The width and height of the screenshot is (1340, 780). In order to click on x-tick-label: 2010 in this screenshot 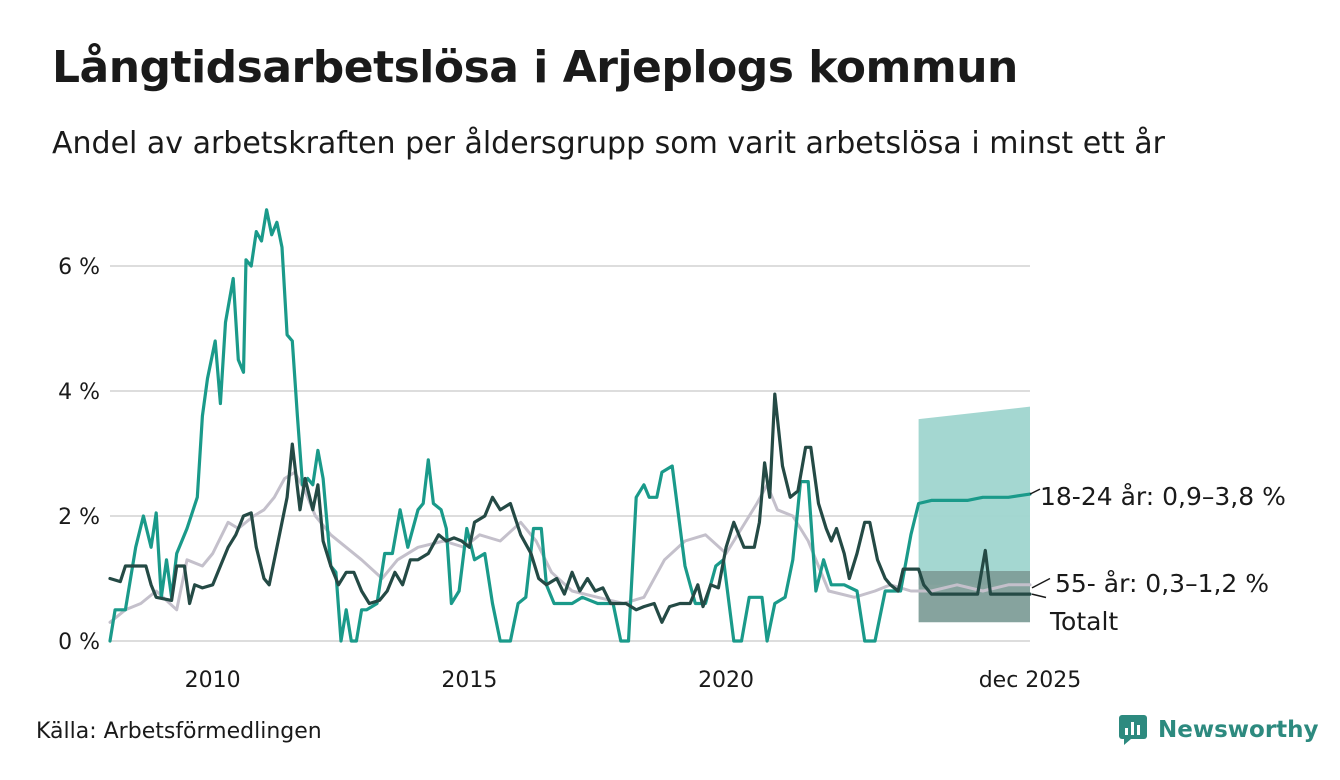, I will do `click(213, 680)`.